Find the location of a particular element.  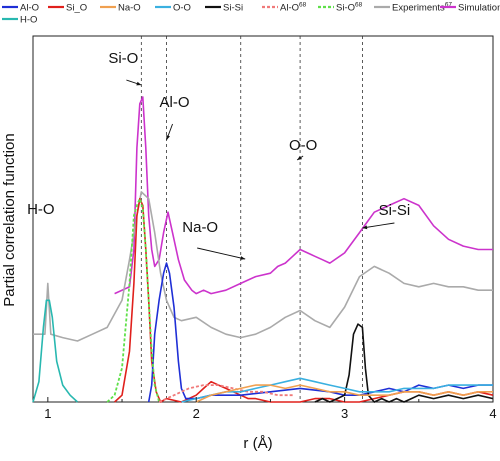

x-tick-label: 4 is located at coordinates (492, 413).